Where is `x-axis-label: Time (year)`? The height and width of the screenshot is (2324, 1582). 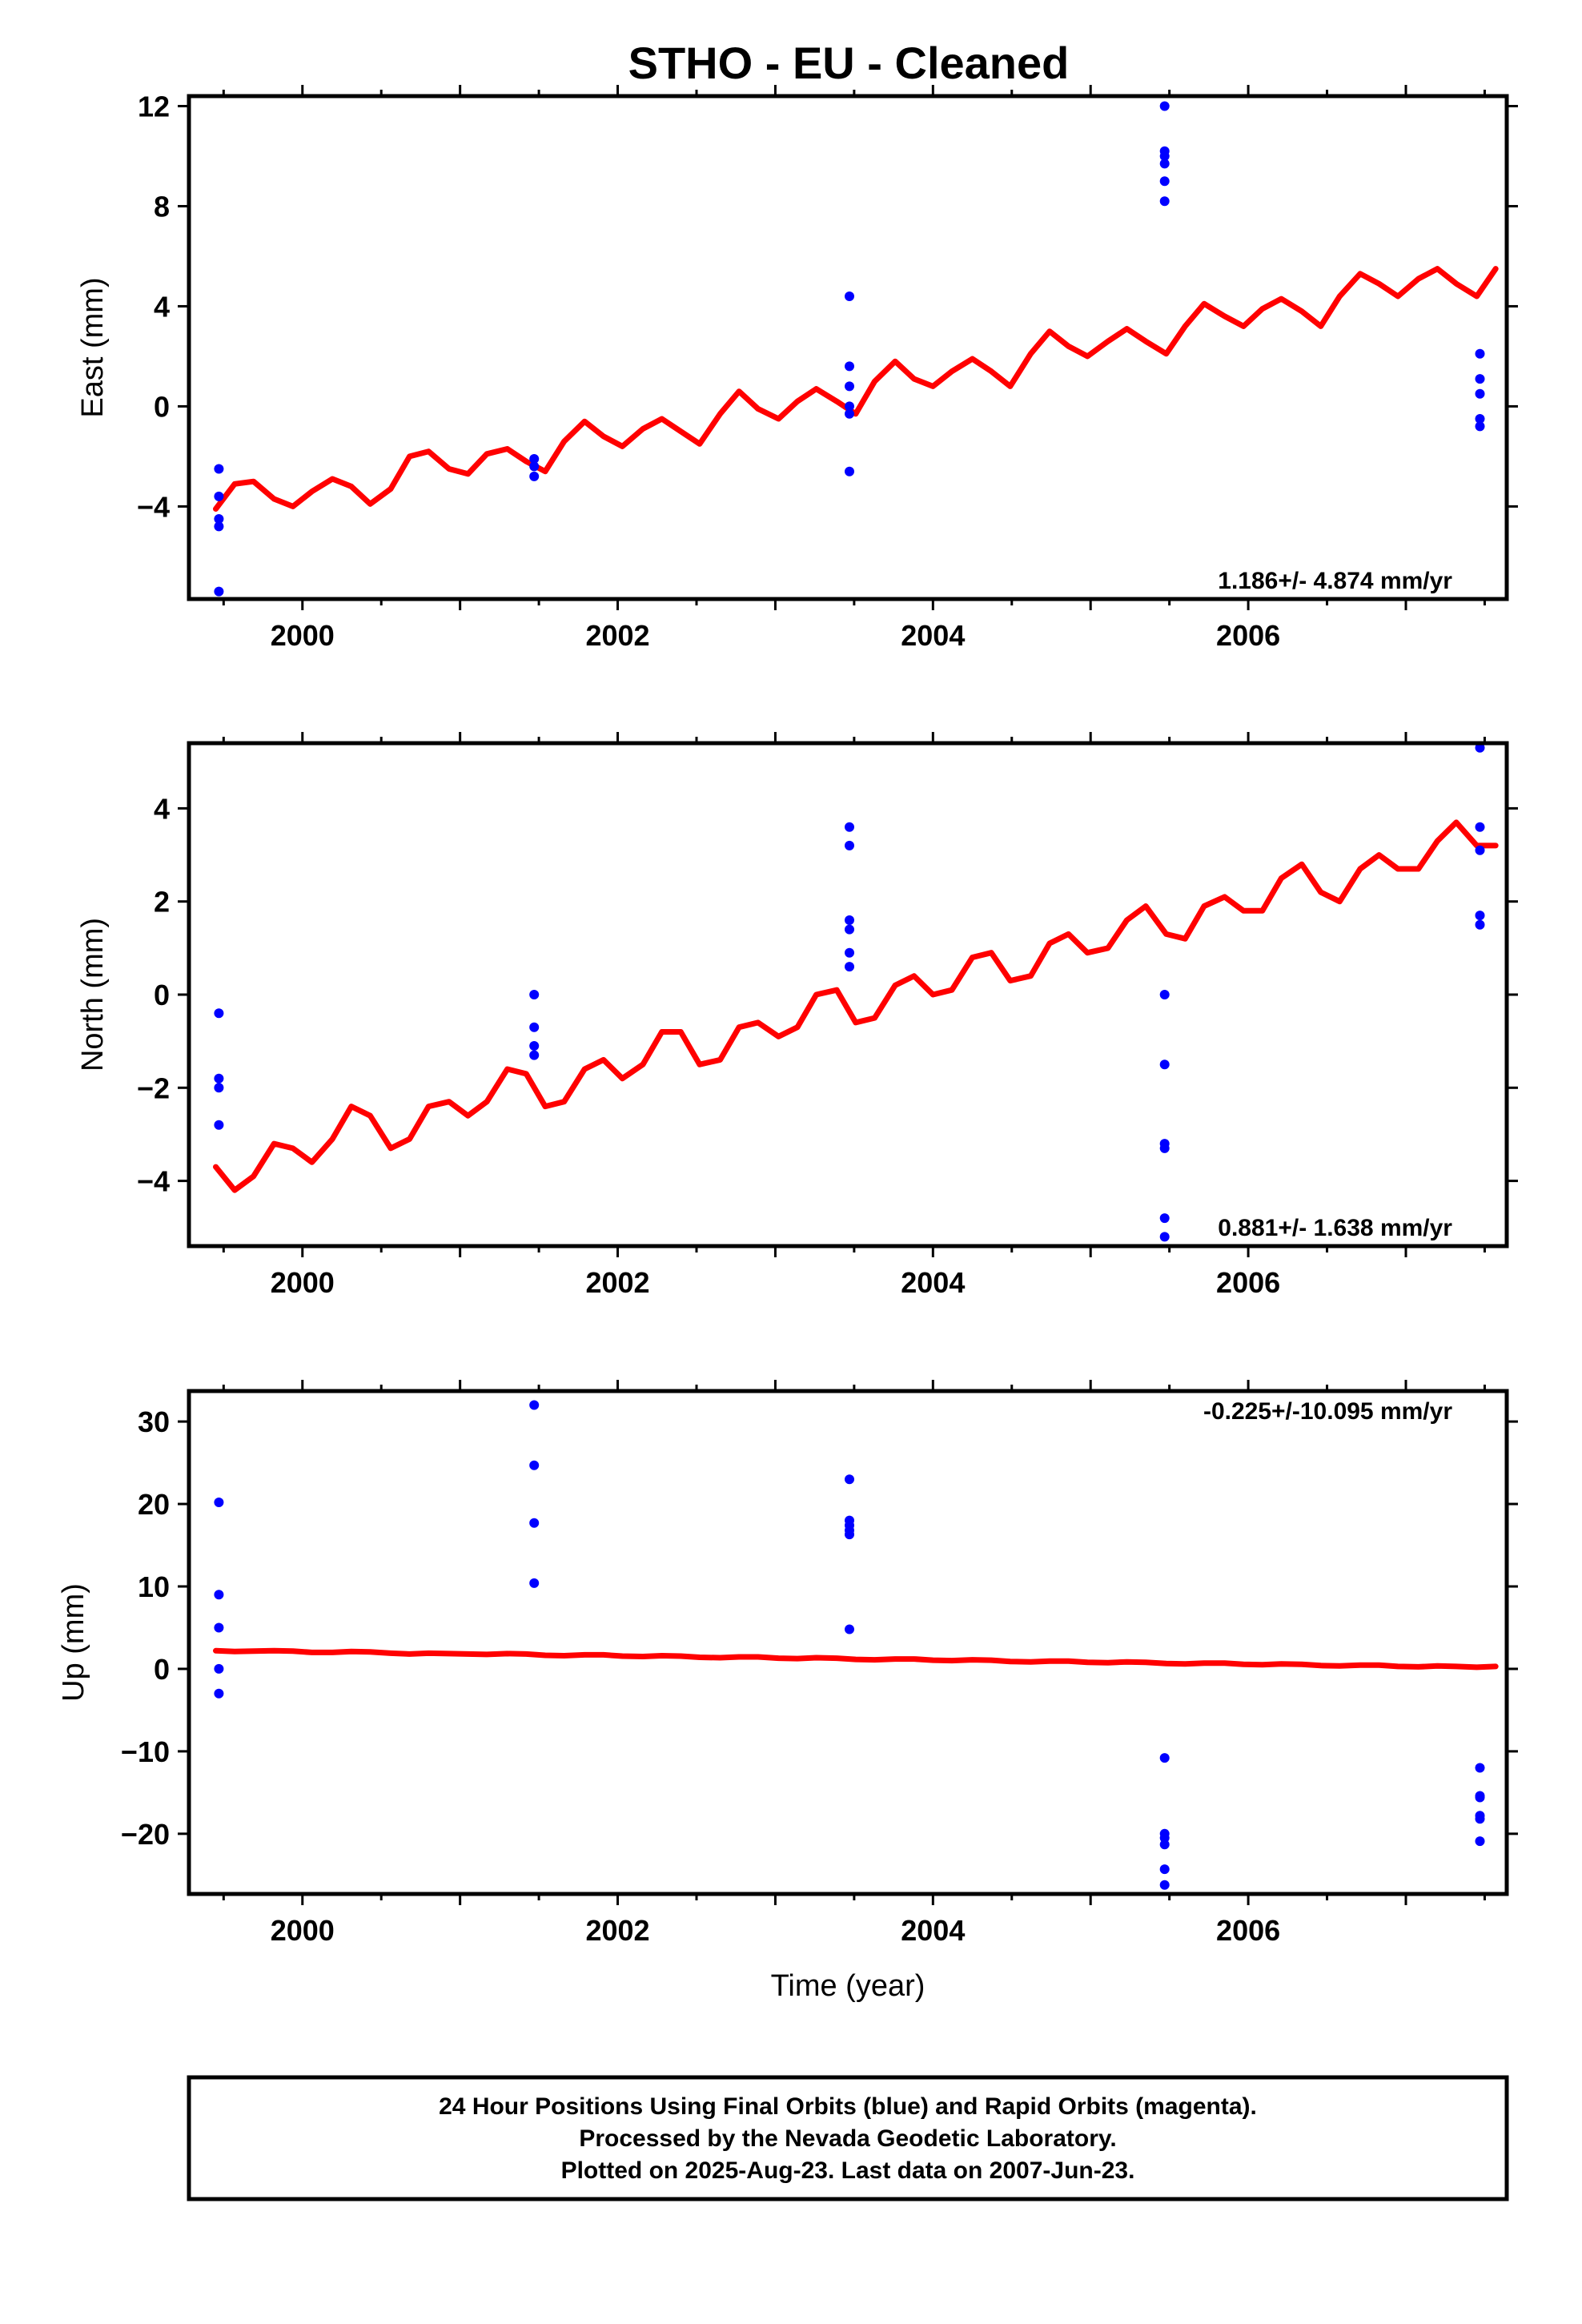 x-axis-label: Time (year) is located at coordinates (848, 1986).